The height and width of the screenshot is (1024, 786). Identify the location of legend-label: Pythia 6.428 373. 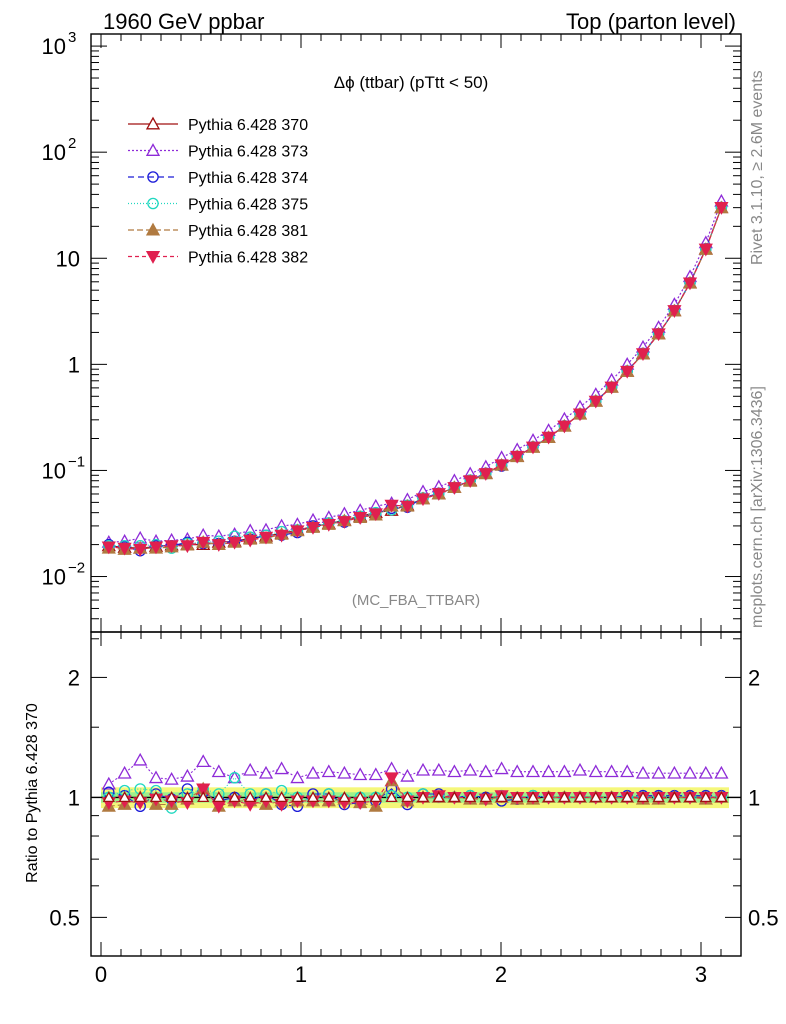
(248, 152).